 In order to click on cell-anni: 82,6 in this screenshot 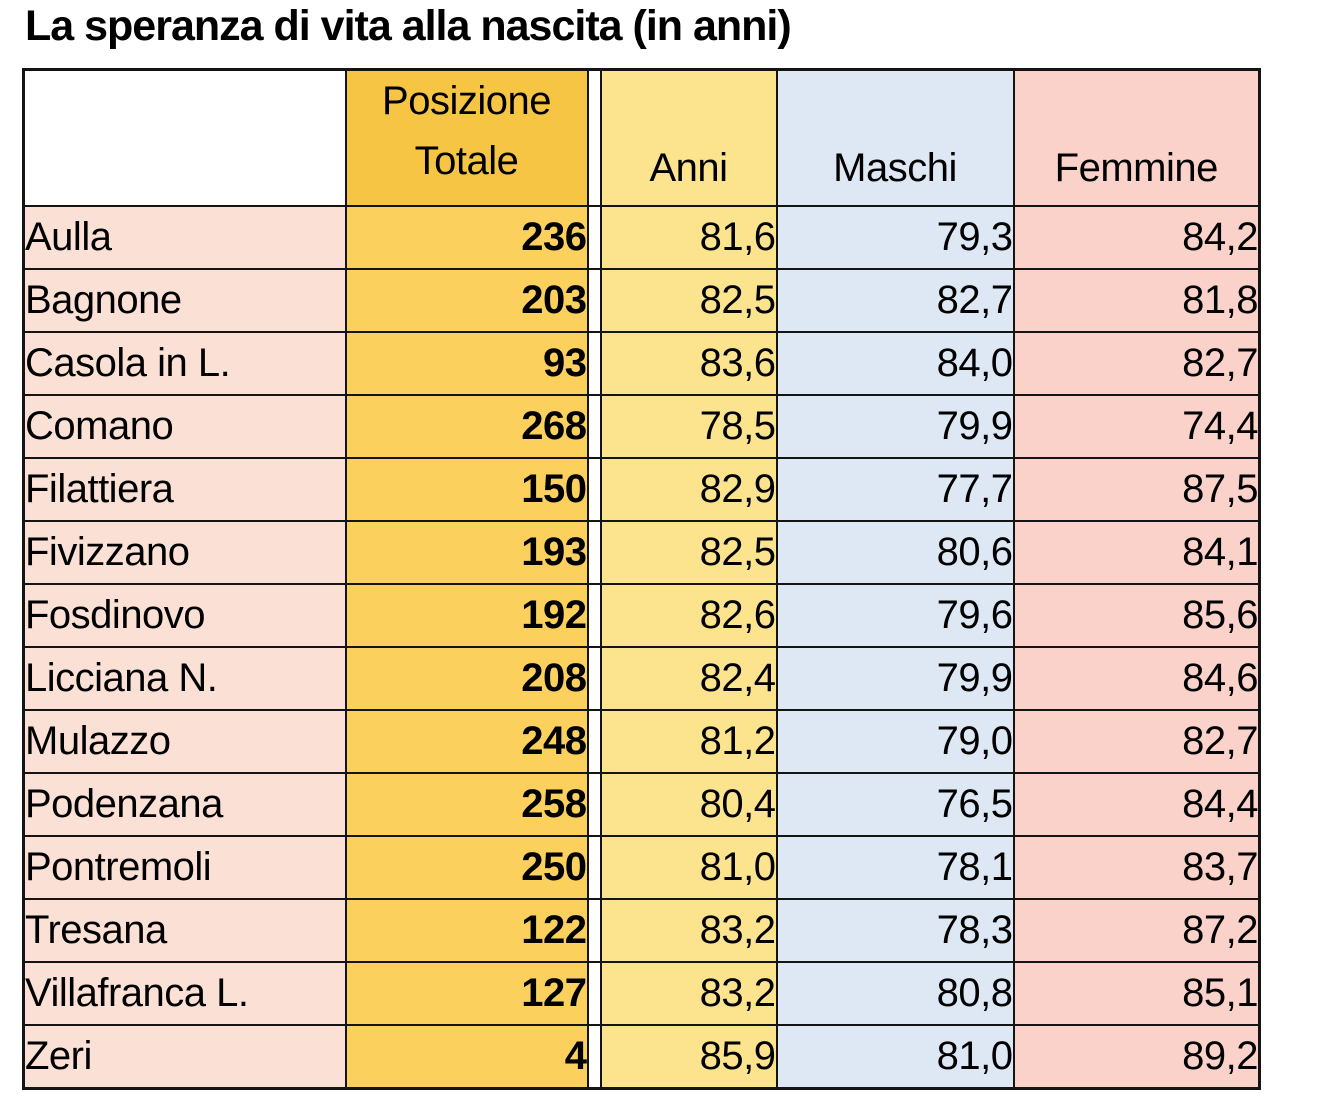, I will do `click(688, 615)`.